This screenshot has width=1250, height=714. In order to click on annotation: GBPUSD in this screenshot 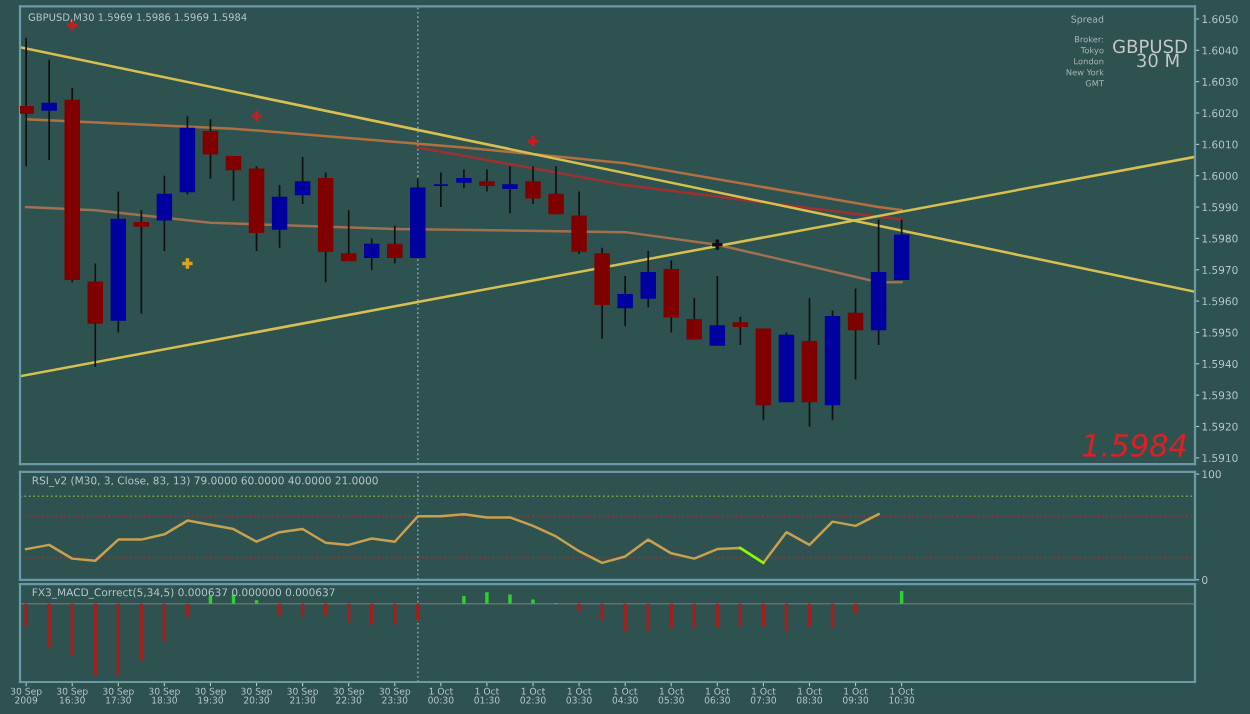, I will do `click(1150, 46)`.